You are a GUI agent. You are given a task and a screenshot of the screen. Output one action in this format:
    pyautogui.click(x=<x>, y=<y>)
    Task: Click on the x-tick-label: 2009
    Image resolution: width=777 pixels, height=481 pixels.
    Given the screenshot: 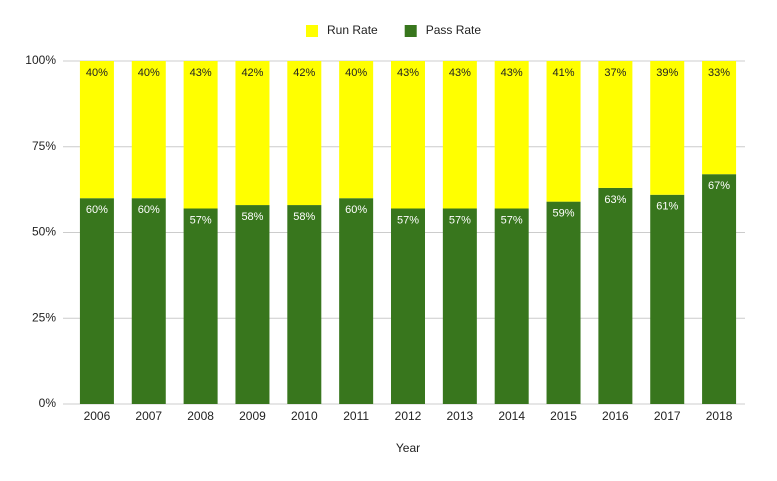 What is the action you would take?
    pyautogui.click(x=252, y=416)
    